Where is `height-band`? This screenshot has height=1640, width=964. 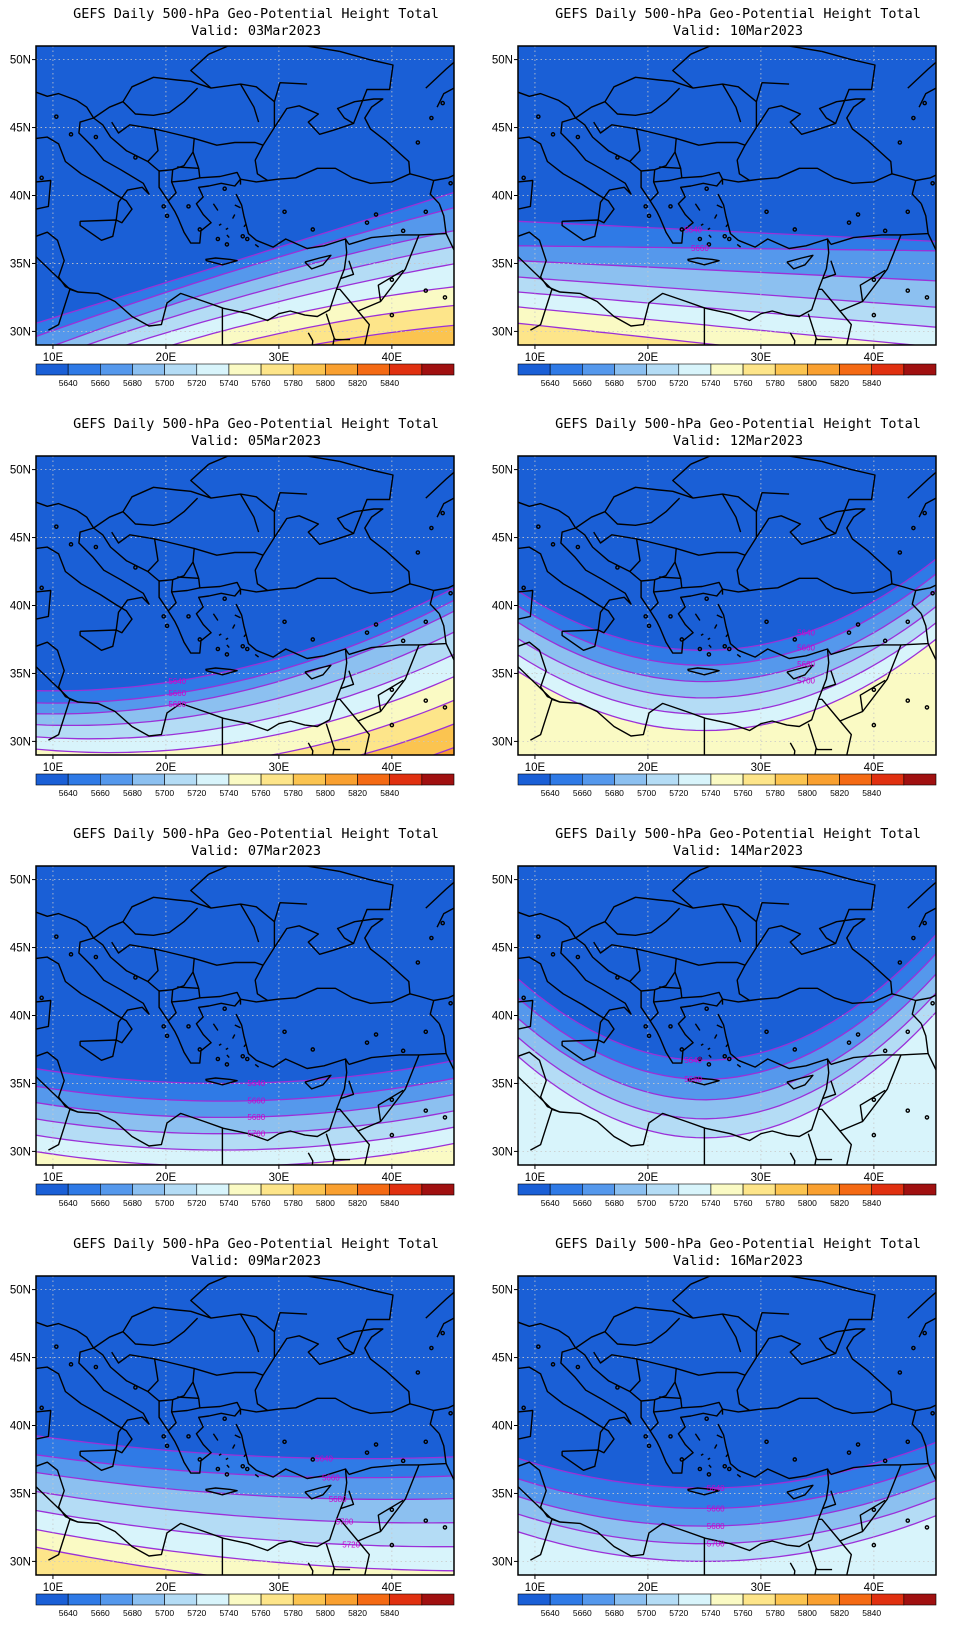
height-band is located at coordinates (245, 715).